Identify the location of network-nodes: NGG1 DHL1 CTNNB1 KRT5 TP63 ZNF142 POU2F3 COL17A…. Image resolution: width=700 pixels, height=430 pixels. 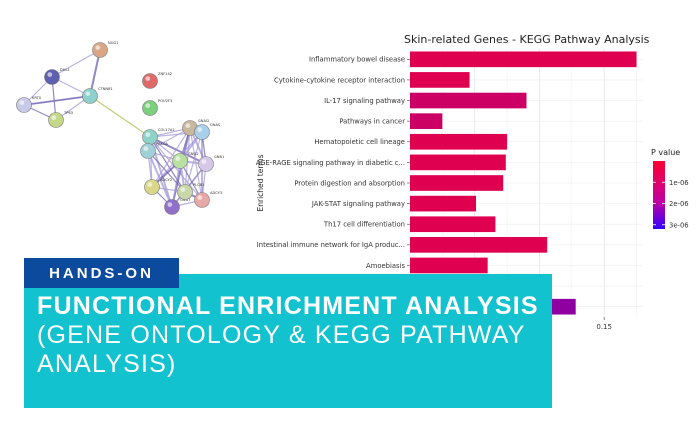
(120, 128).